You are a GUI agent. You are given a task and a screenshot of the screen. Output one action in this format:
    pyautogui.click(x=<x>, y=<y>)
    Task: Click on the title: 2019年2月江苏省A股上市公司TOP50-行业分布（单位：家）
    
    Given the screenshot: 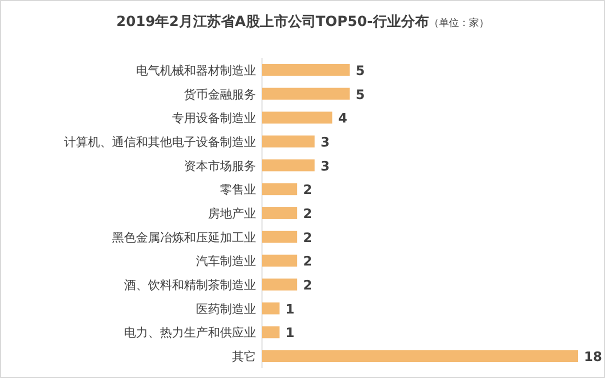 What is the action you would take?
    pyautogui.click(x=302, y=22)
    